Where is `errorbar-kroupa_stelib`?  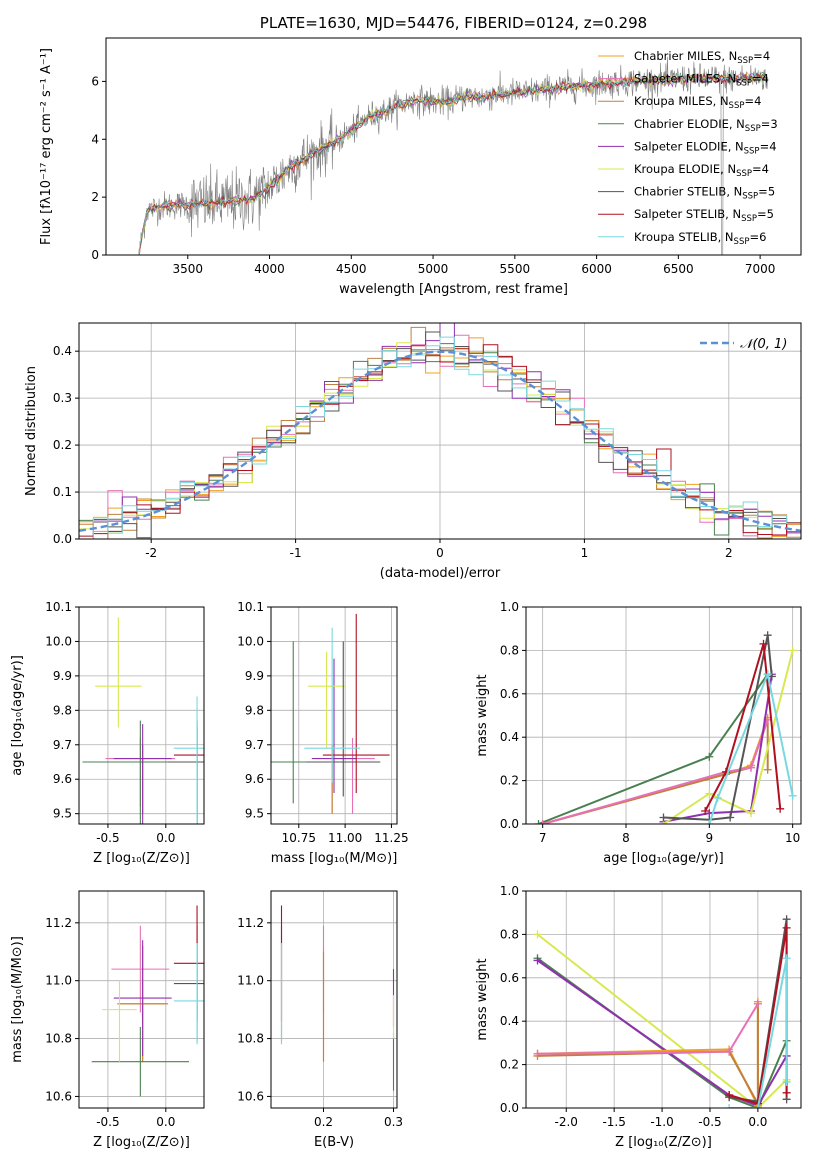
errorbar-kroupa_stelib is located at coordinates (188, 994).